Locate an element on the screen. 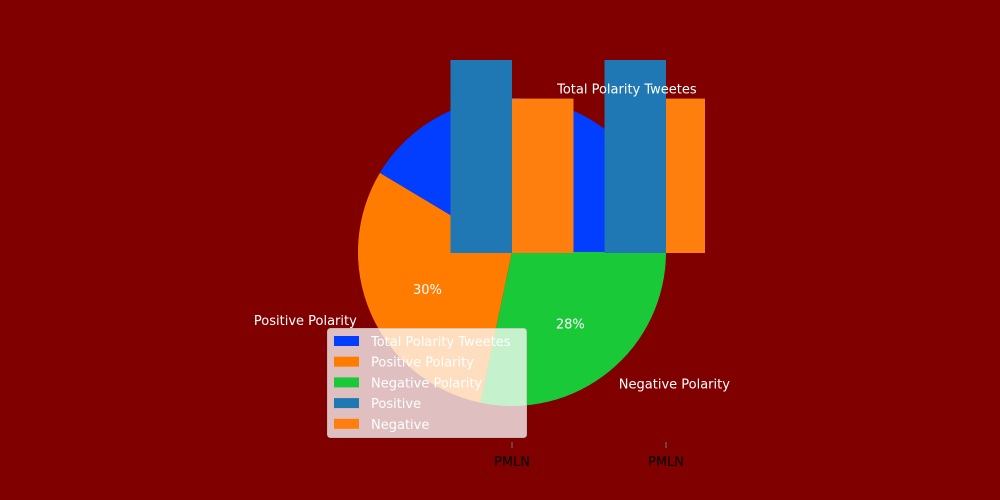  legend-label: Positive Polarity is located at coordinates (422, 363).